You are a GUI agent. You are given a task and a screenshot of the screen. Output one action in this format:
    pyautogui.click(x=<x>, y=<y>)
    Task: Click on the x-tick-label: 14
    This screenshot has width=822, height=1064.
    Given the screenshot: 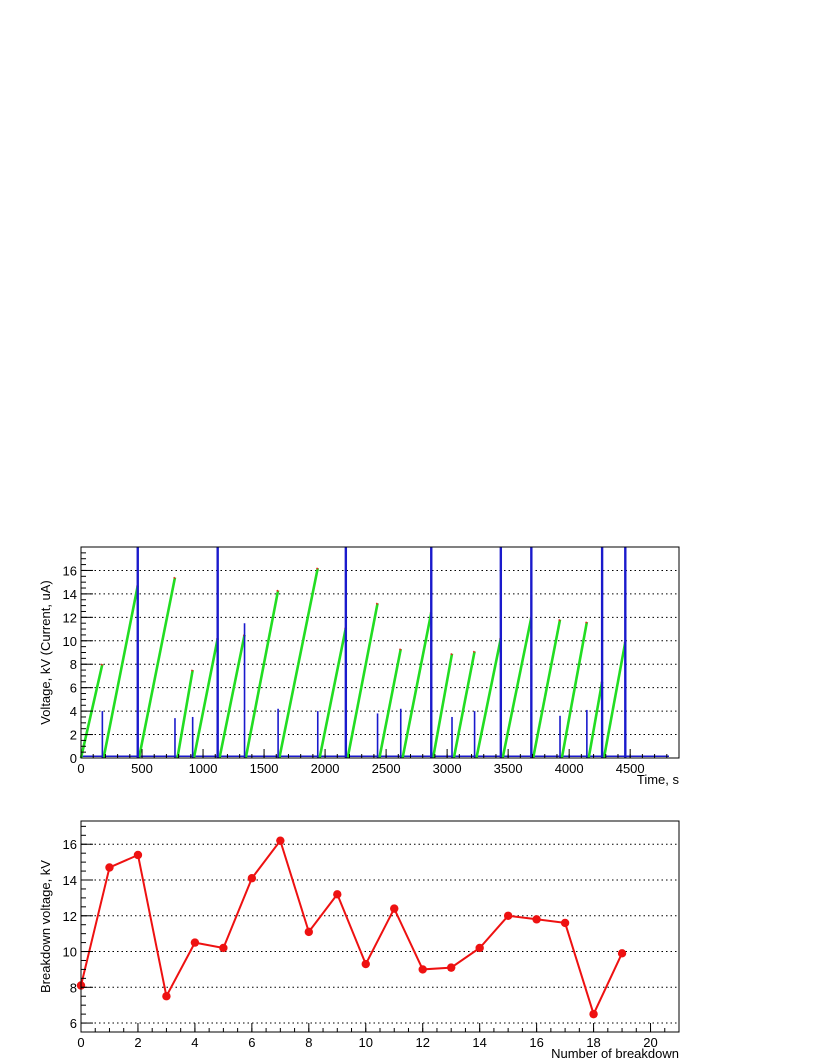 What is the action you would take?
    pyautogui.click(x=479, y=1042)
    